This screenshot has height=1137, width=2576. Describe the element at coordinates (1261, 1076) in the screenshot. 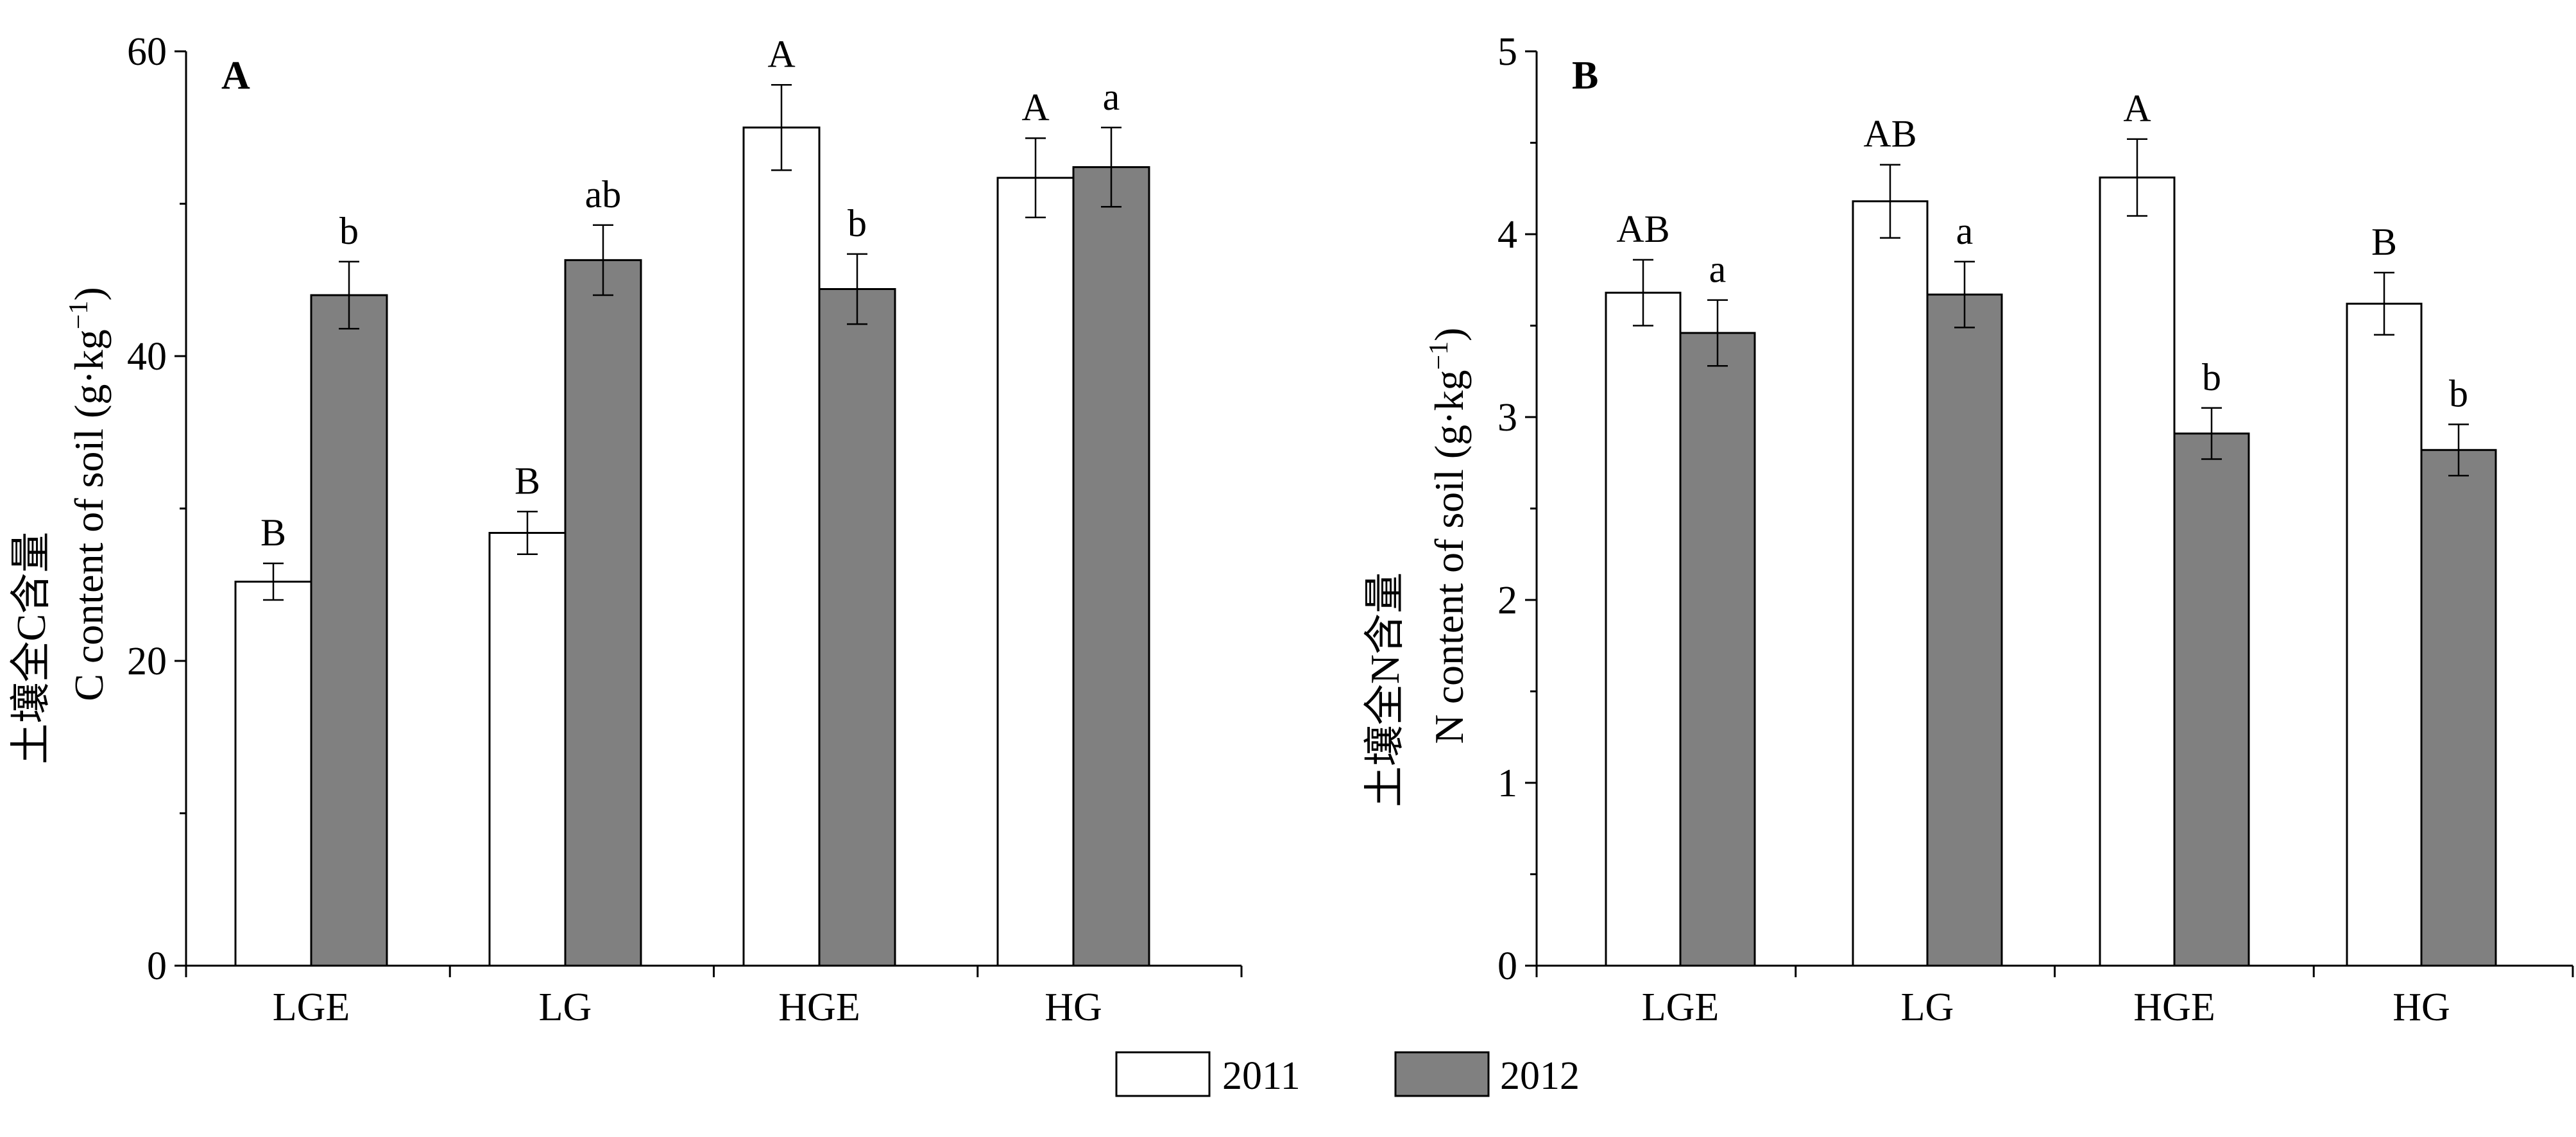

I see `legend-label: 2011` at that location.